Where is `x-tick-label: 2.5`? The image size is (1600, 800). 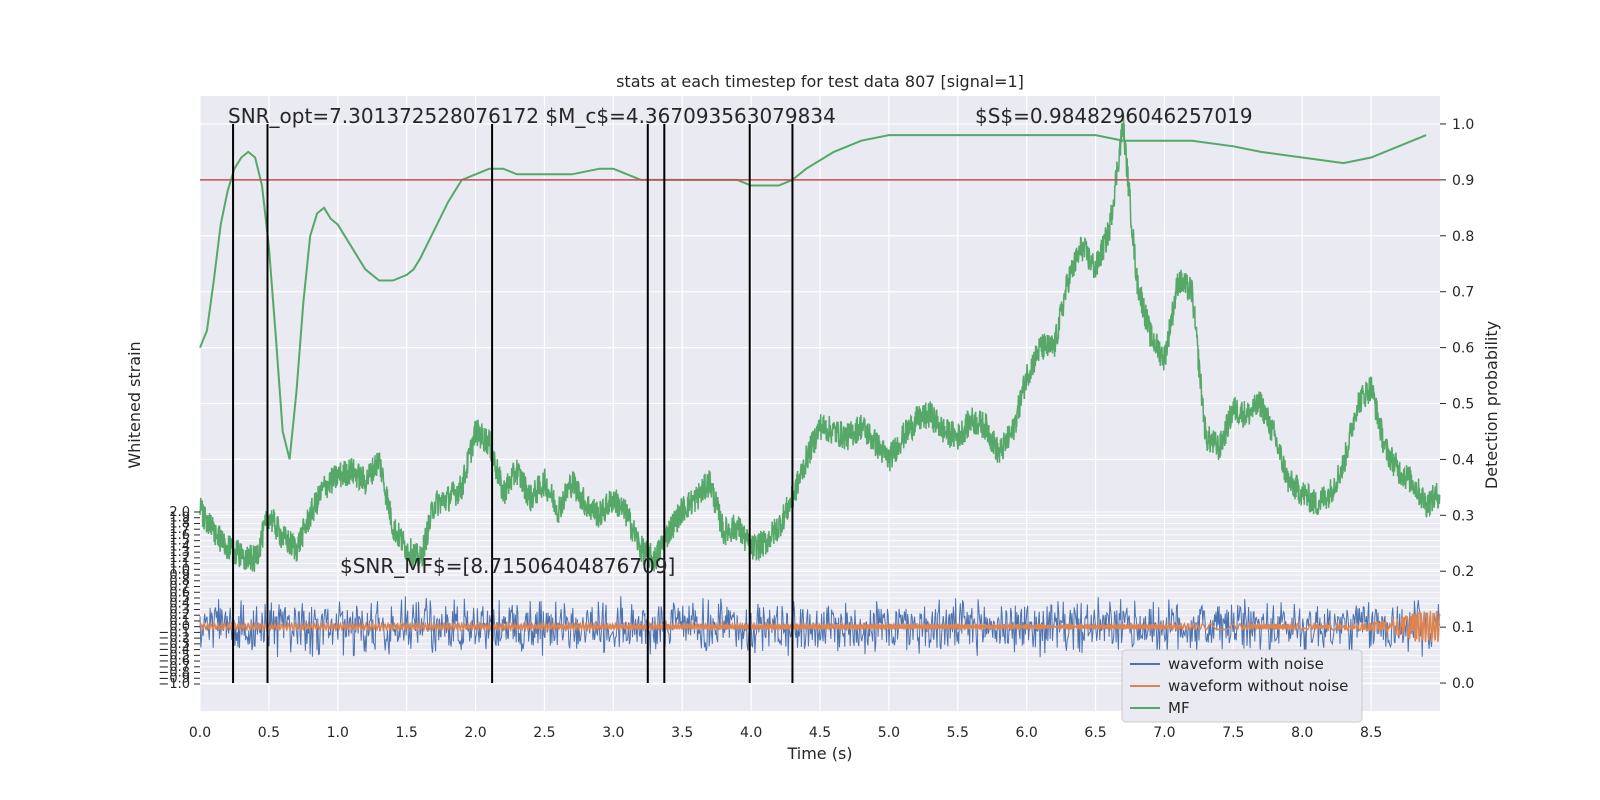 x-tick-label: 2.5 is located at coordinates (544, 733).